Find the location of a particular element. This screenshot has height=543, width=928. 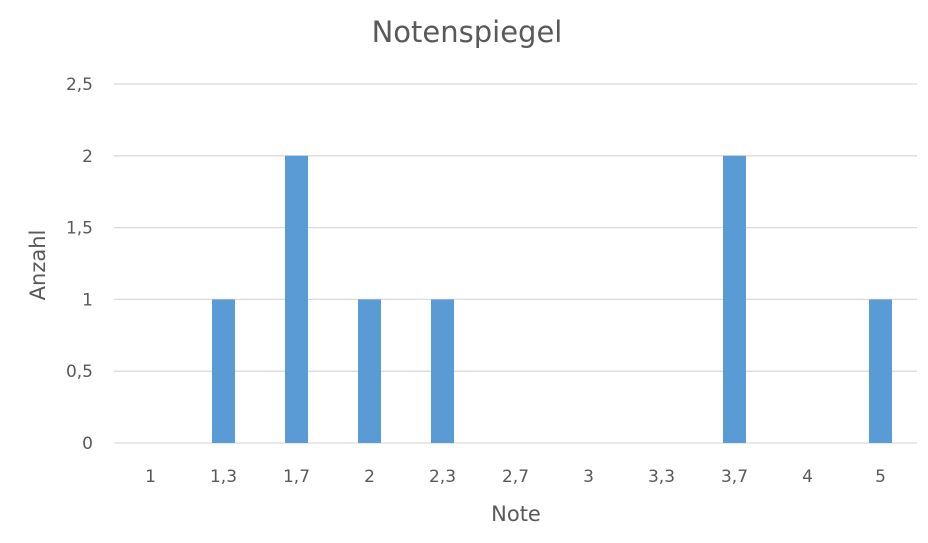

chart-title: Notenspiegel is located at coordinates (467, 32).